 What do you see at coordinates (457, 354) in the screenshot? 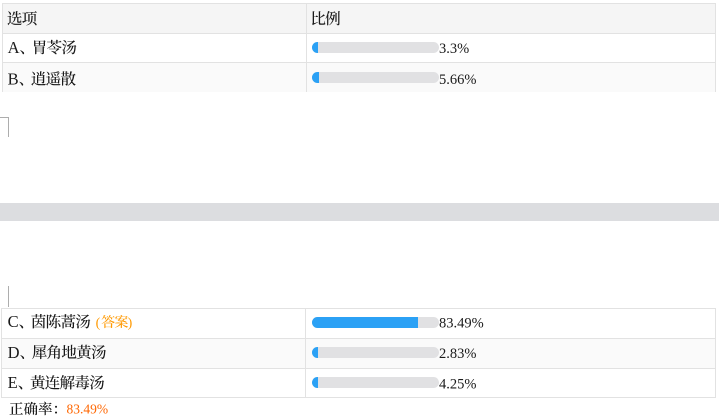
I see `svg-text: 2.83%` at bounding box center [457, 354].